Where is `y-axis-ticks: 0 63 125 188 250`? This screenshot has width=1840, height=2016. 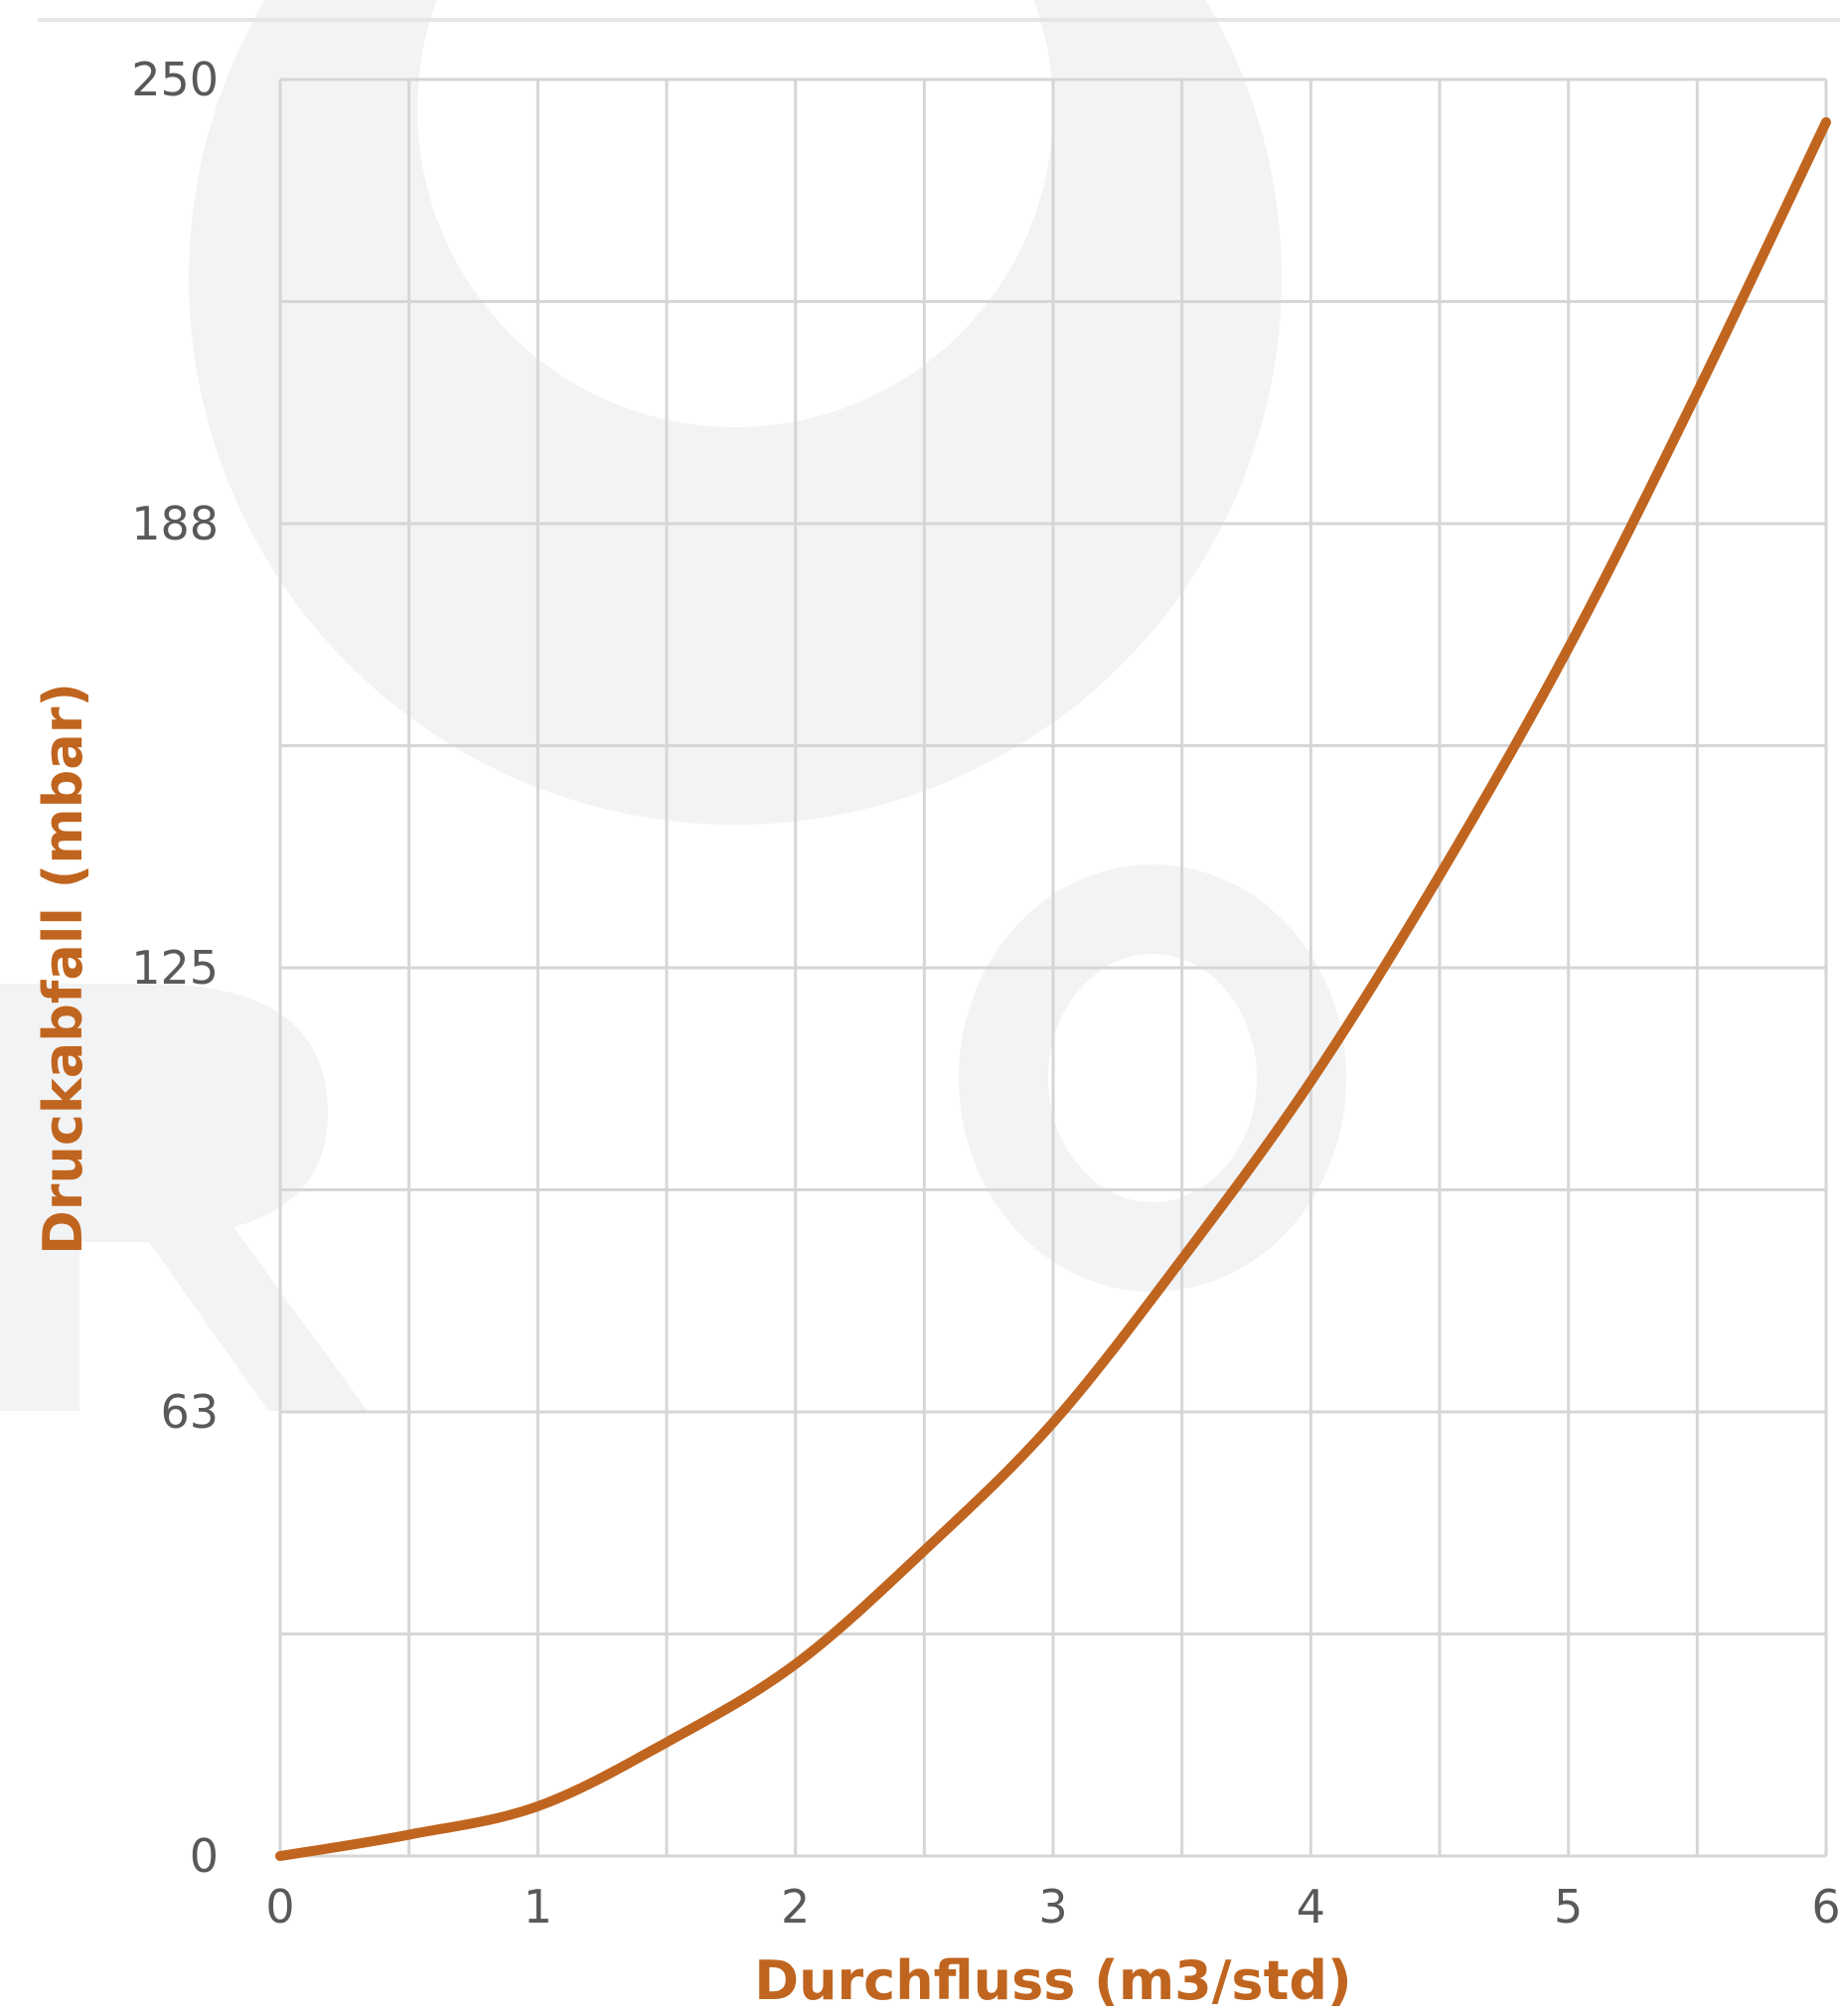 y-axis-ticks: 0 63 125 188 250 is located at coordinates (175, 968).